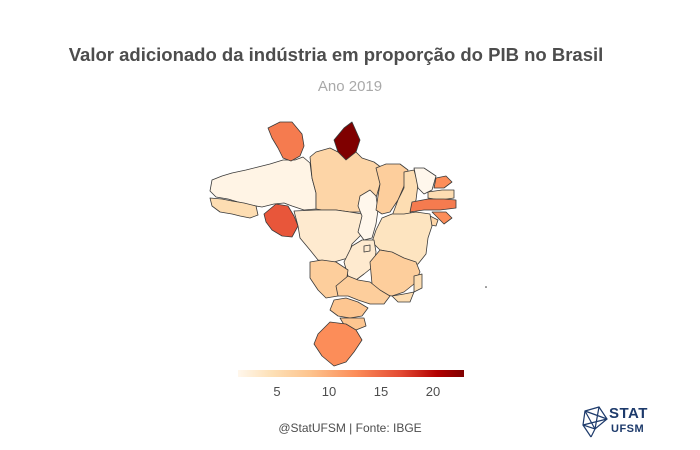 Image resolution: width=700 pixels, height=450 pixels. I want to click on state-rn, so click(443, 182).